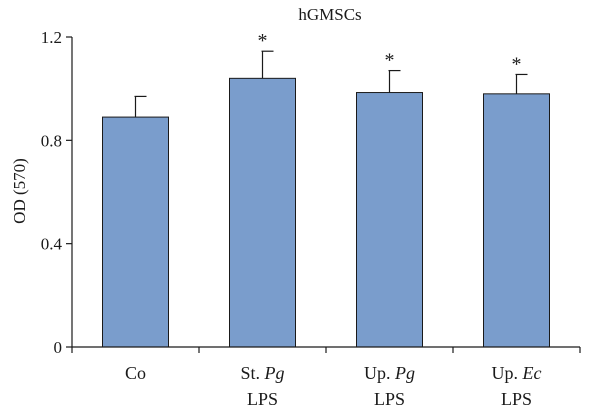  I want to click on category-label: Co, so click(135, 373).